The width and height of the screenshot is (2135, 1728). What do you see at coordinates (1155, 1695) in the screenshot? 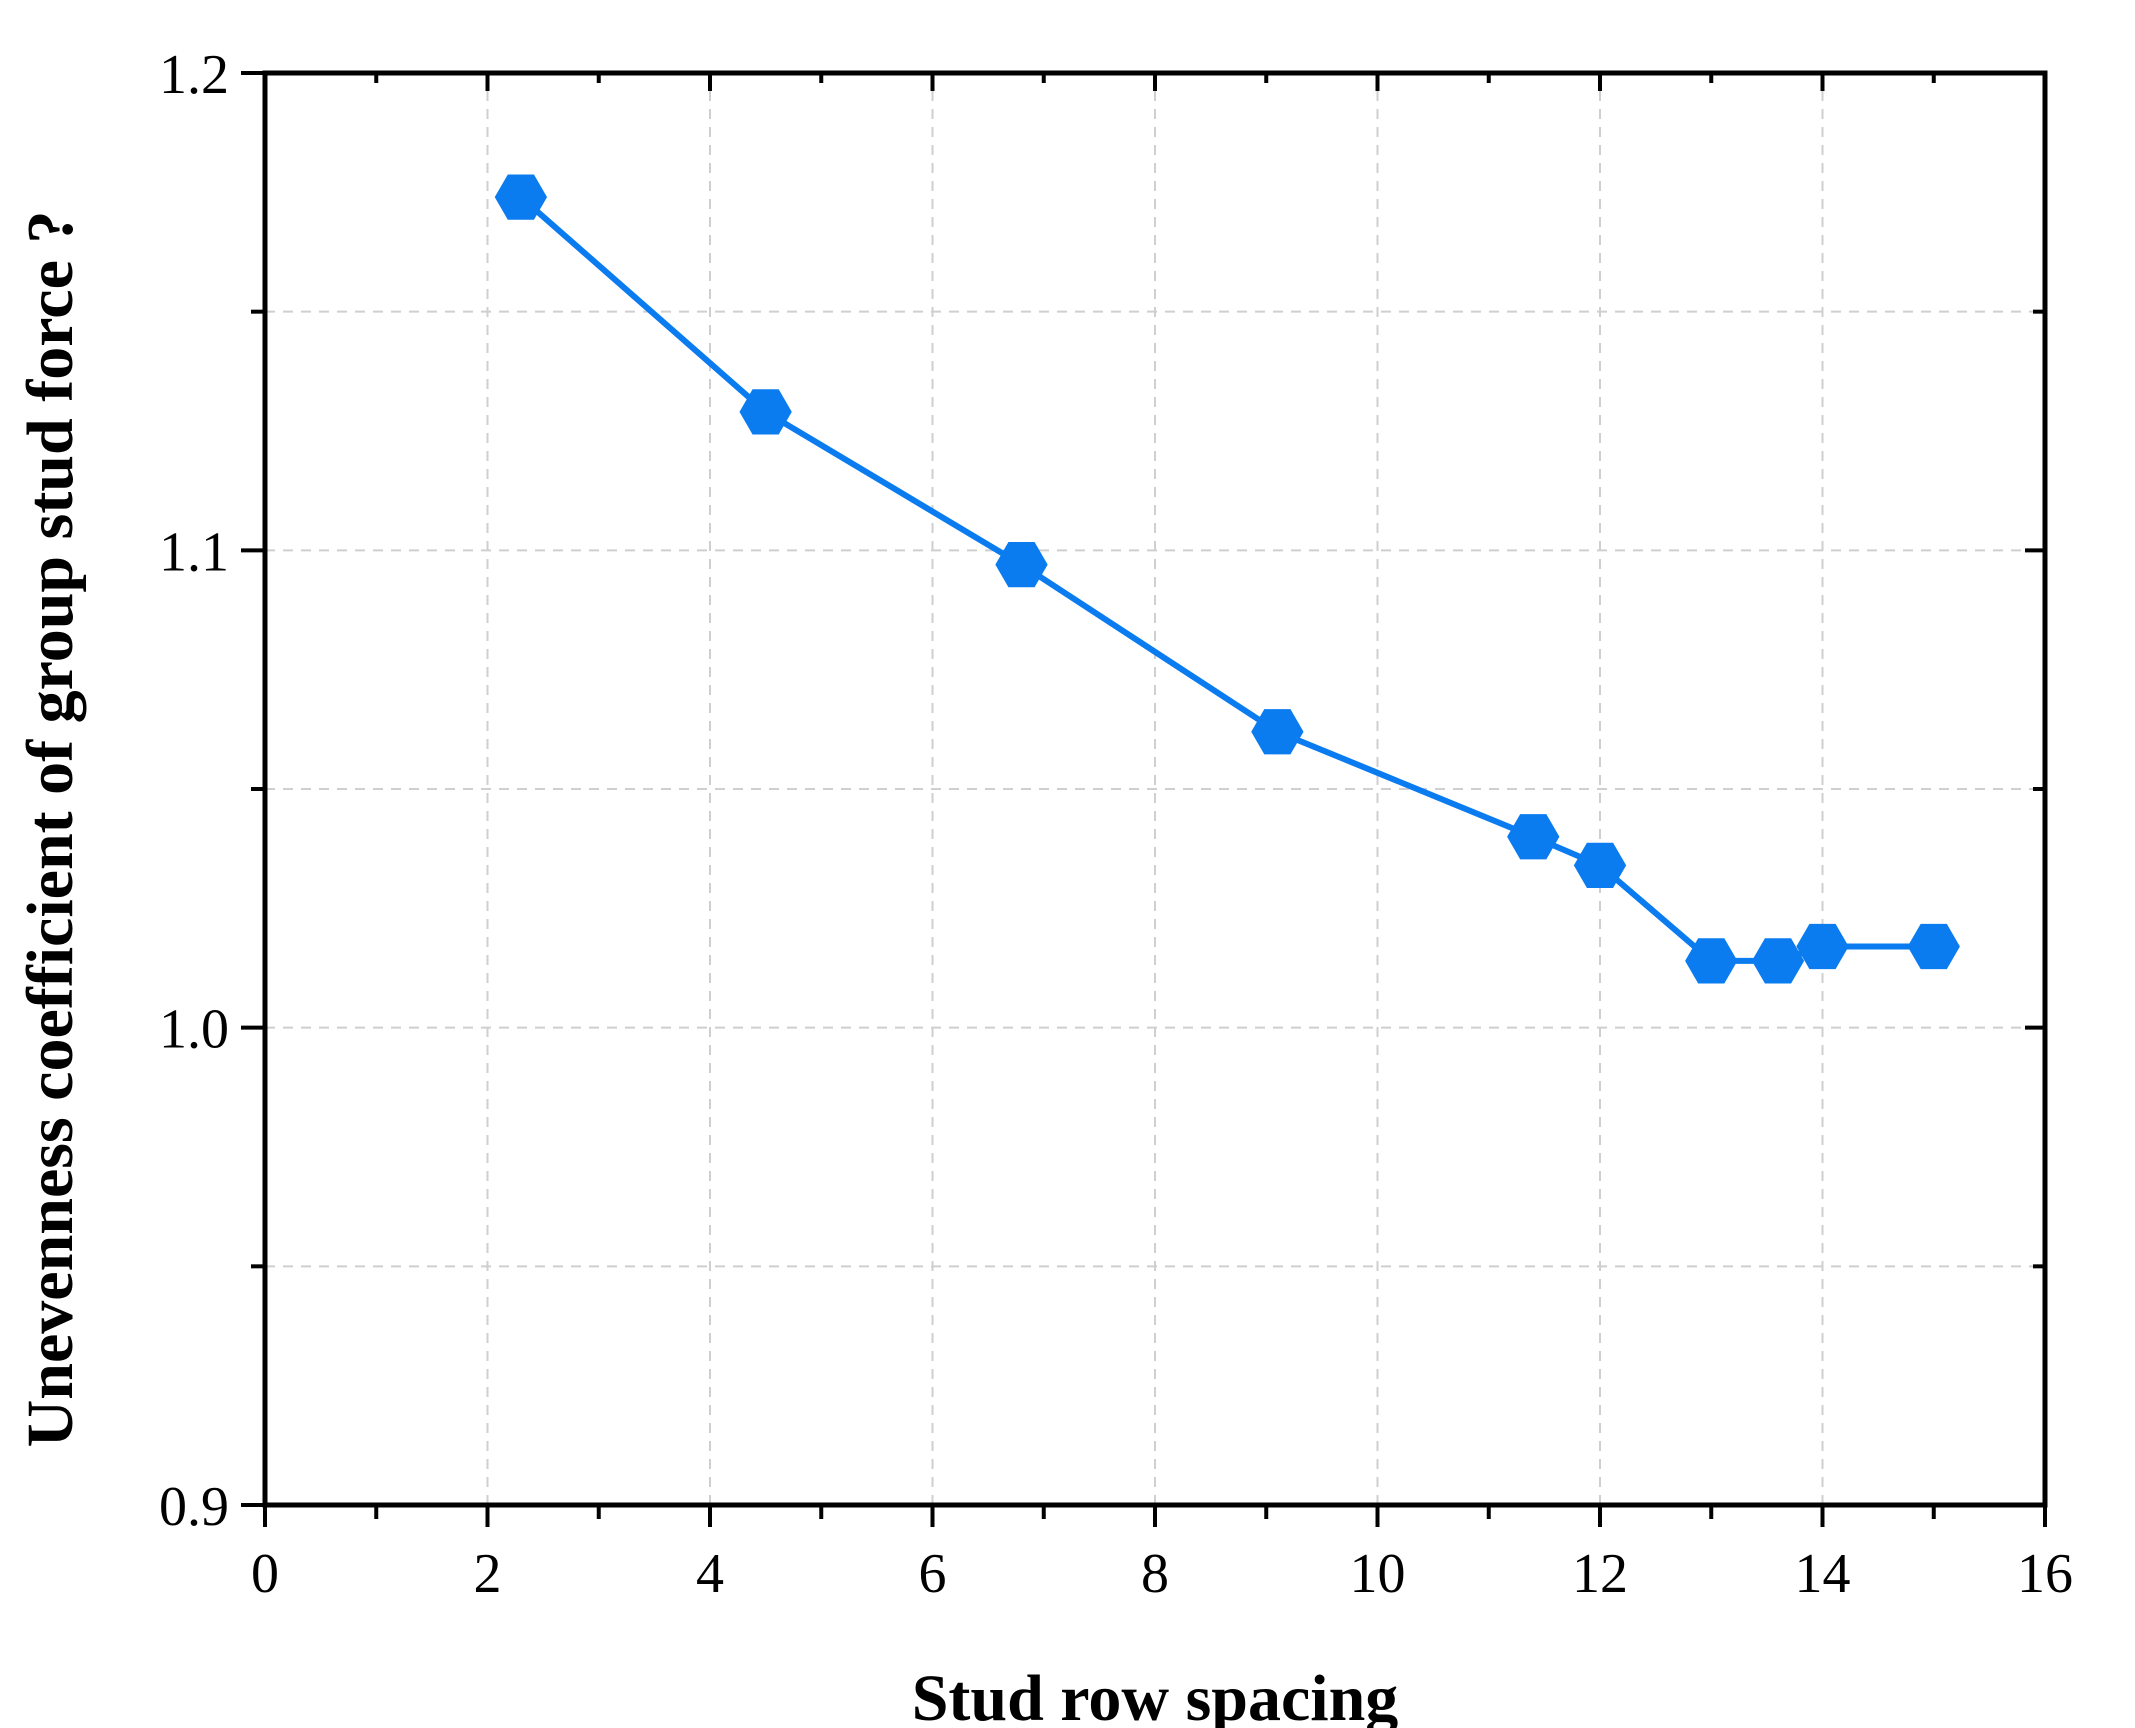
I see `x-axis-title: Stud row spacing` at bounding box center [1155, 1695].